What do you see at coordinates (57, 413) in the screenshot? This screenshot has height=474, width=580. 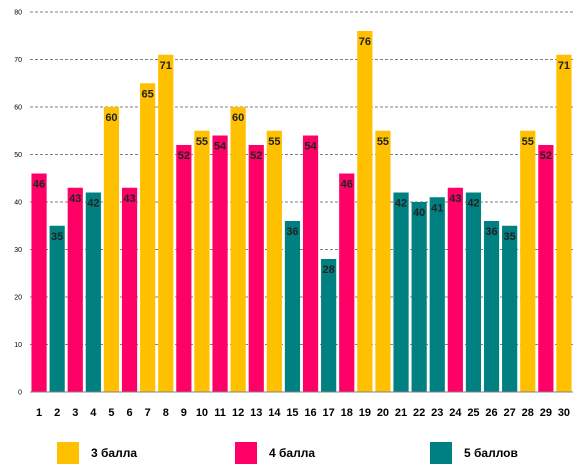 I see `x-tick-label: 2` at bounding box center [57, 413].